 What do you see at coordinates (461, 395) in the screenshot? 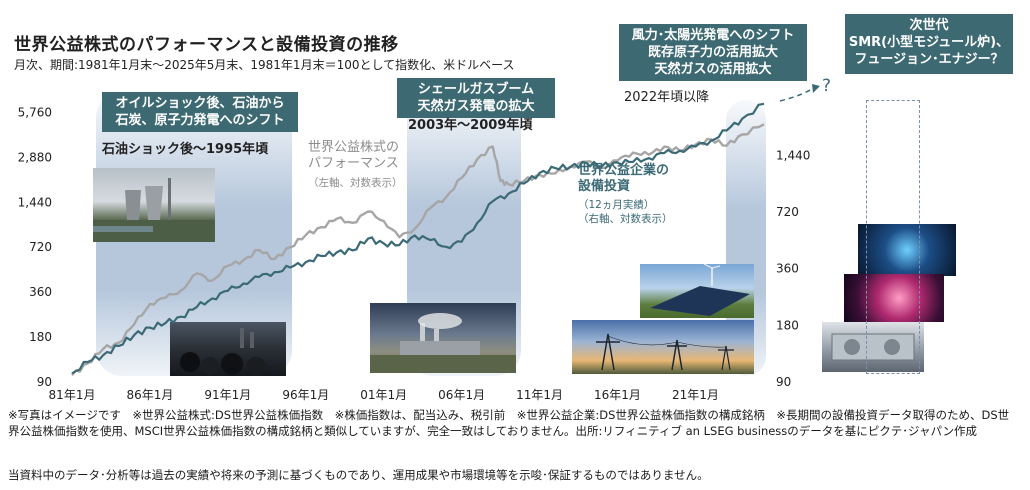
I see `x-axis-tick: 06年1月` at bounding box center [461, 395].